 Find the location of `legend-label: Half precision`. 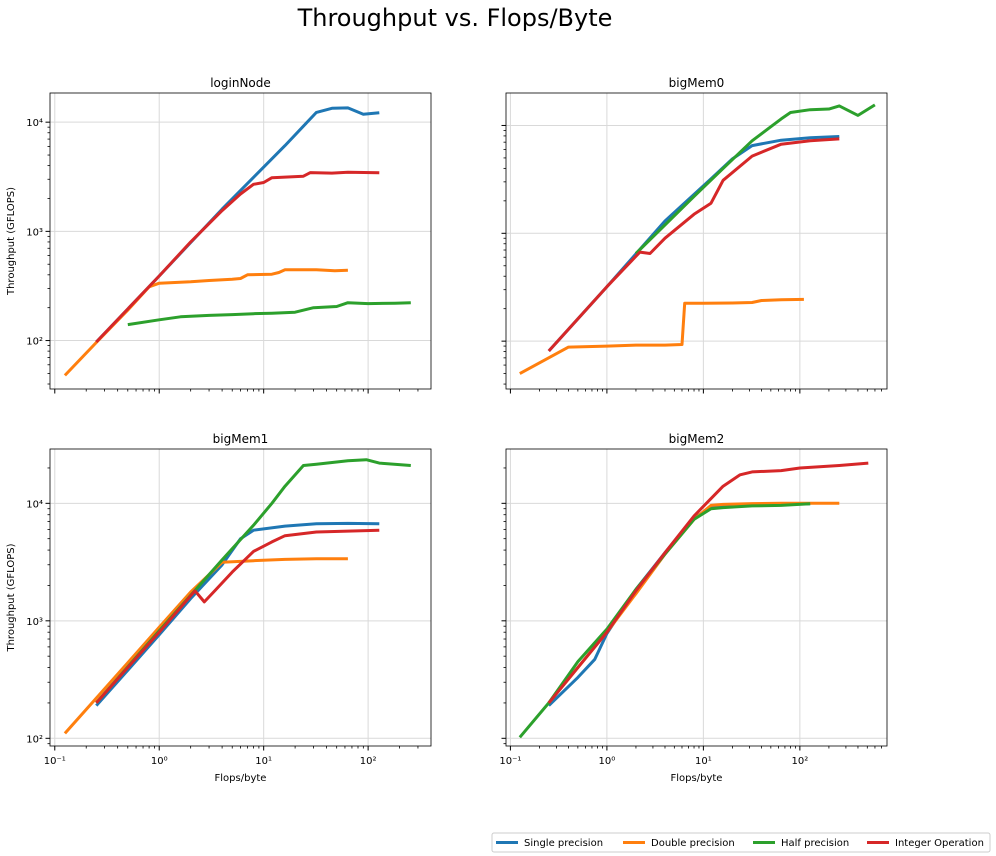

legend-label: Half precision is located at coordinates (815, 843).